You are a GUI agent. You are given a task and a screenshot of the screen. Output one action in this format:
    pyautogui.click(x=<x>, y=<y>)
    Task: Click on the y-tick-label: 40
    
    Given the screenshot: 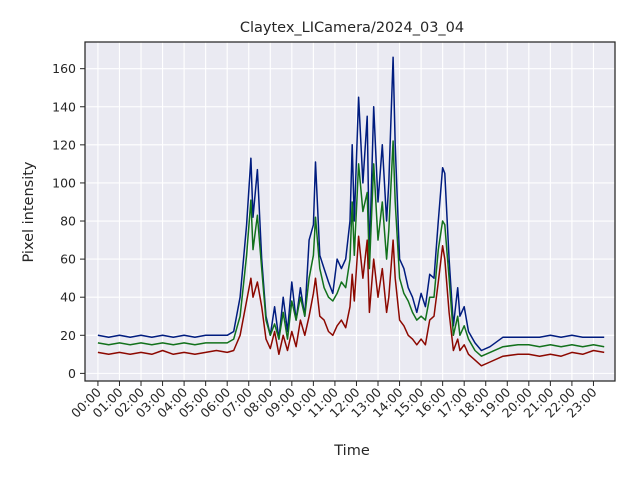 What is the action you would take?
    pyautogui.click(x=68, y=297)
    